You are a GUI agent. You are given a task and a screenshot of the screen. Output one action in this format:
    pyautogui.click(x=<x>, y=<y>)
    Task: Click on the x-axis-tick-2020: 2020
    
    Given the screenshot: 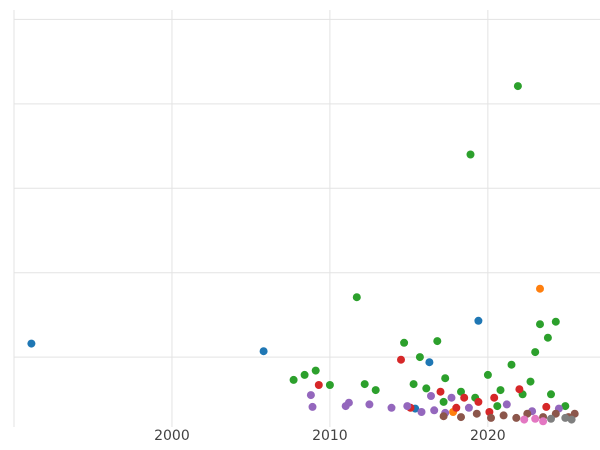 What is the action you would take?
    pyautogui.click(x=488, y=436)
    